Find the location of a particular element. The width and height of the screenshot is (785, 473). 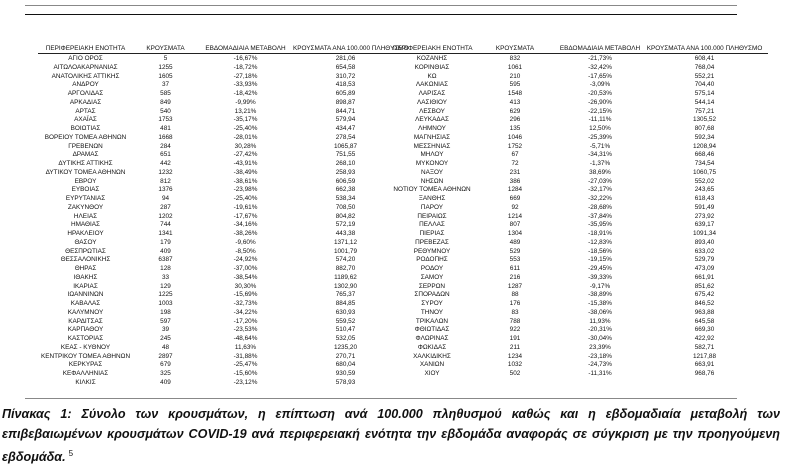

region-name: ΛΕΥΚΑΔΑΣ is located at coordinates (432, 120).